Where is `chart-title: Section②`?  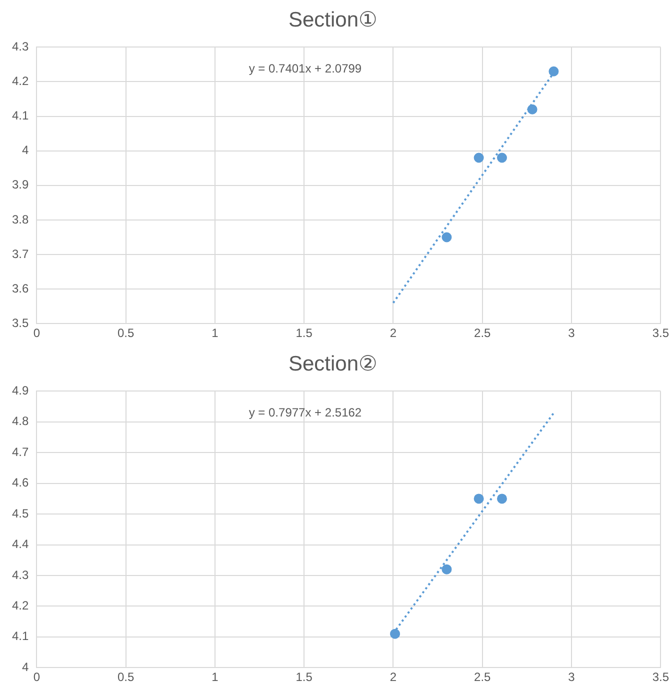 chart-title: Section② is located at coordinates (333, 364).